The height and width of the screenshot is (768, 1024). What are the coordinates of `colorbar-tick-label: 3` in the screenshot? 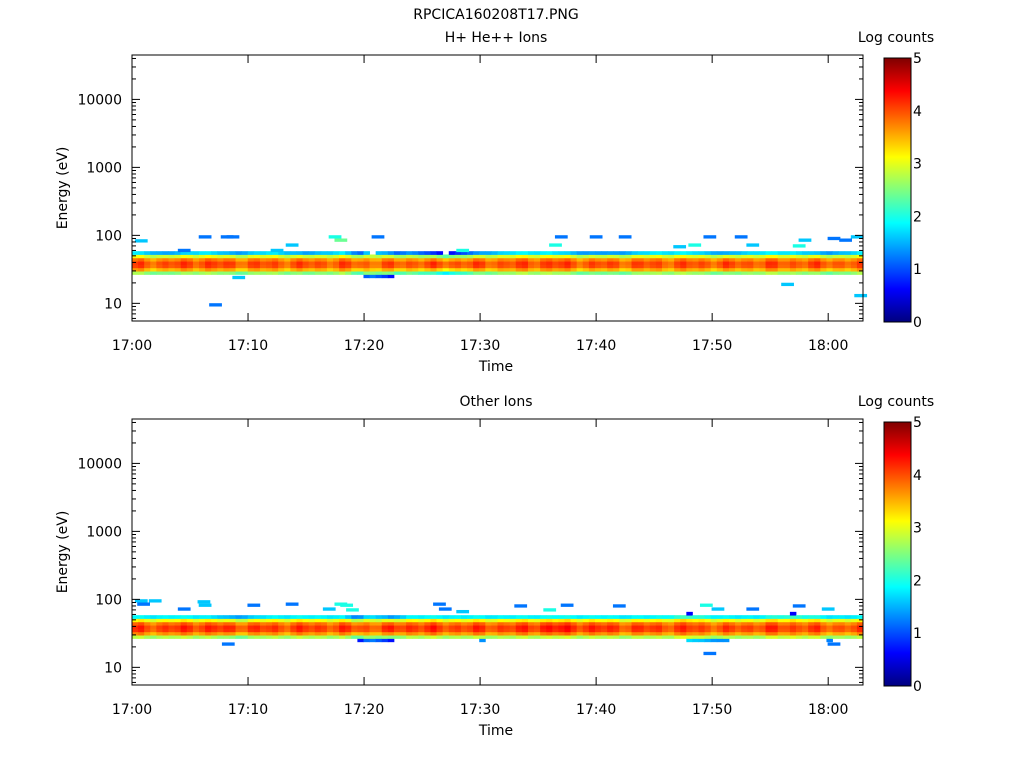 It's located at (917, 165).